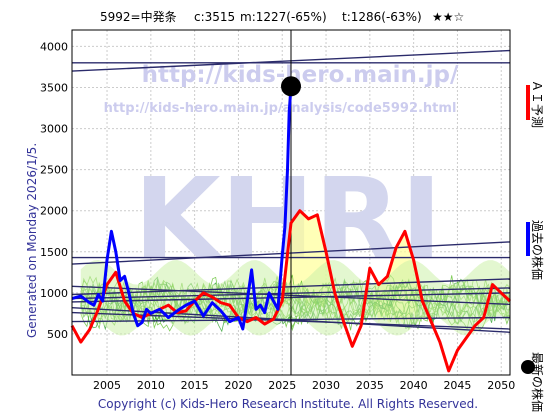 This screenshot has height=420, width=560. I want to click on header-code: 5992=中発条, so click(138, 16).